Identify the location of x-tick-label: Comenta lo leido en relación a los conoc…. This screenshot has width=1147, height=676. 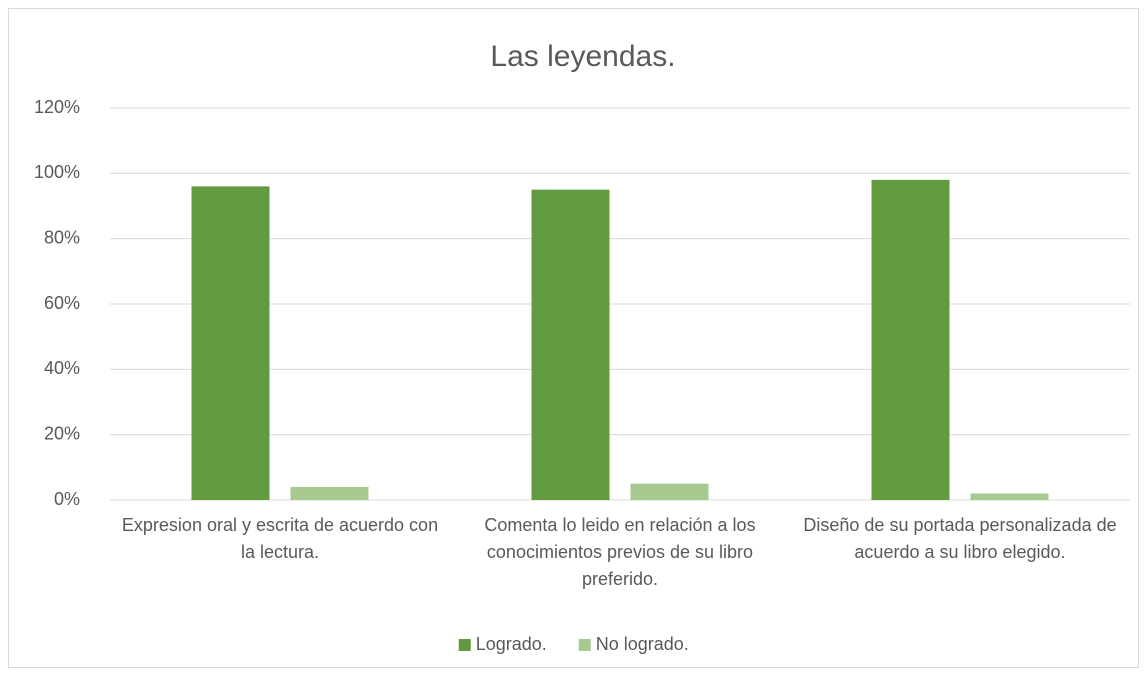
(620, 552).